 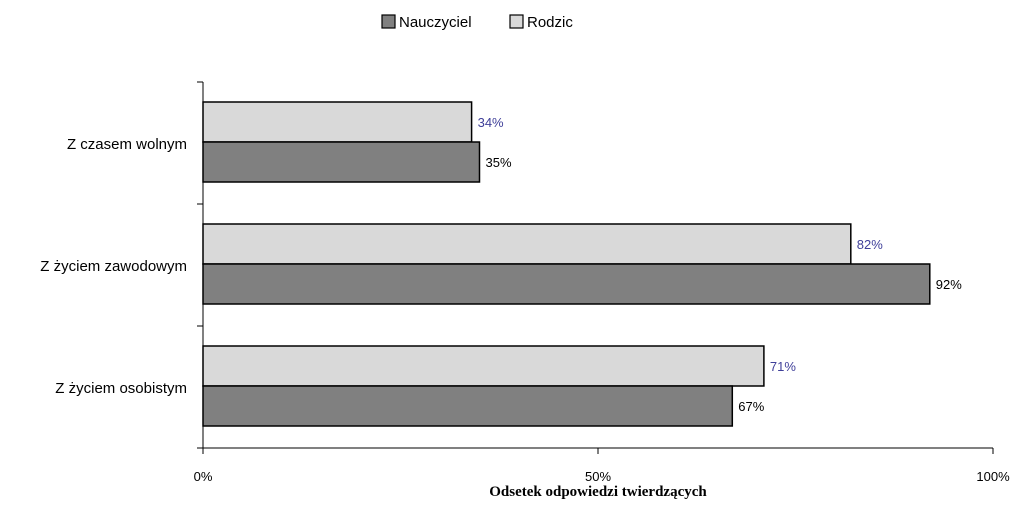 What do you see at coordinates (337, 122) in the screenshot?
I see `bar-rodzic-z-czasem-wolnym` at bounding box center [337, 122].